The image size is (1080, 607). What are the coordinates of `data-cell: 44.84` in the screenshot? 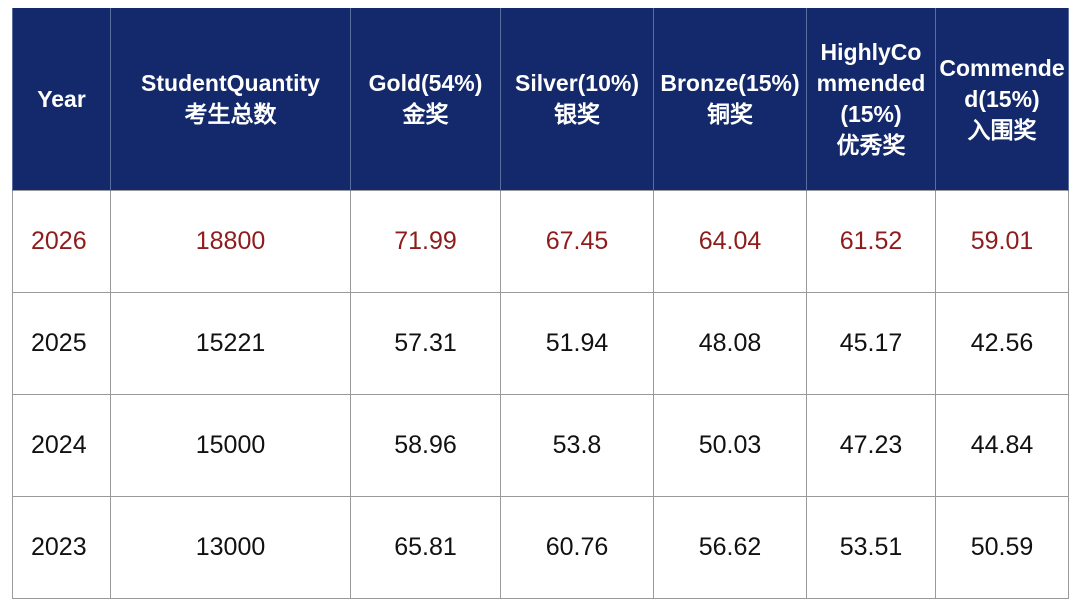 It's located at (1002, 445).